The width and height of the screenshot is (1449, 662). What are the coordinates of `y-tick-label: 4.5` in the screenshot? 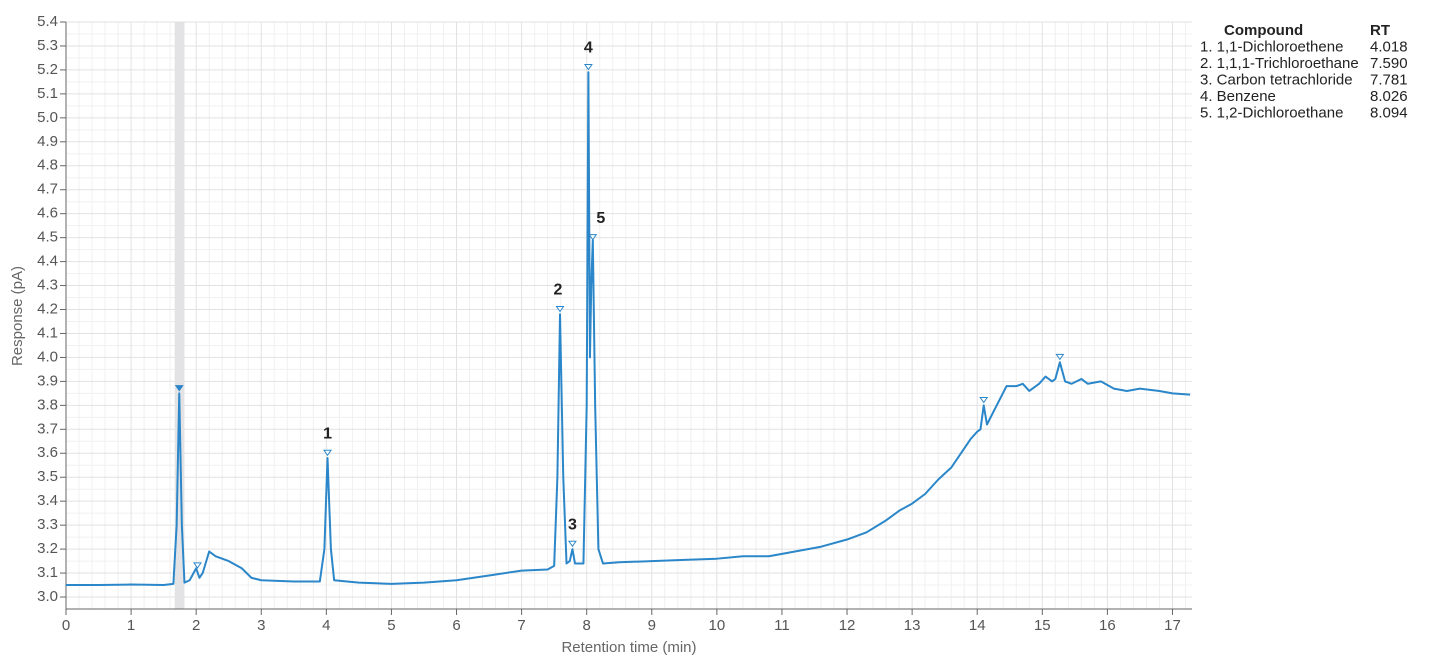 It's located at (47, 237).